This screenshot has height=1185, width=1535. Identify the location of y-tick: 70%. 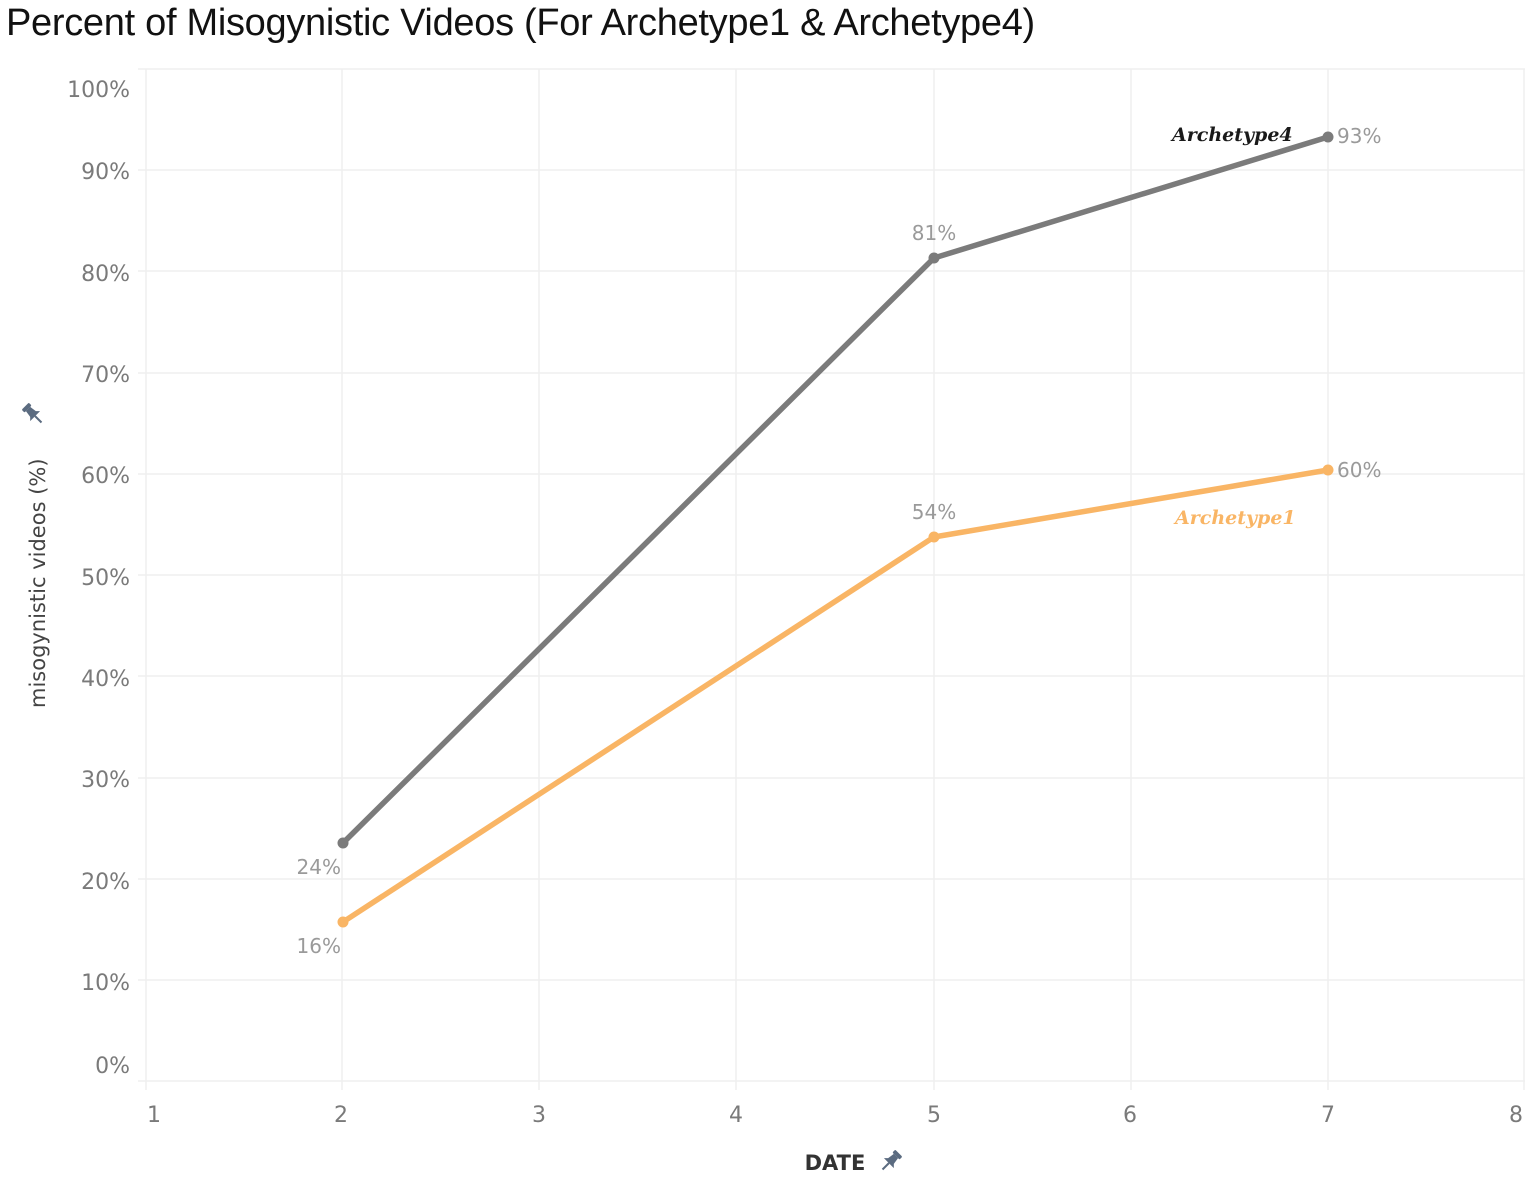
(105, 375).